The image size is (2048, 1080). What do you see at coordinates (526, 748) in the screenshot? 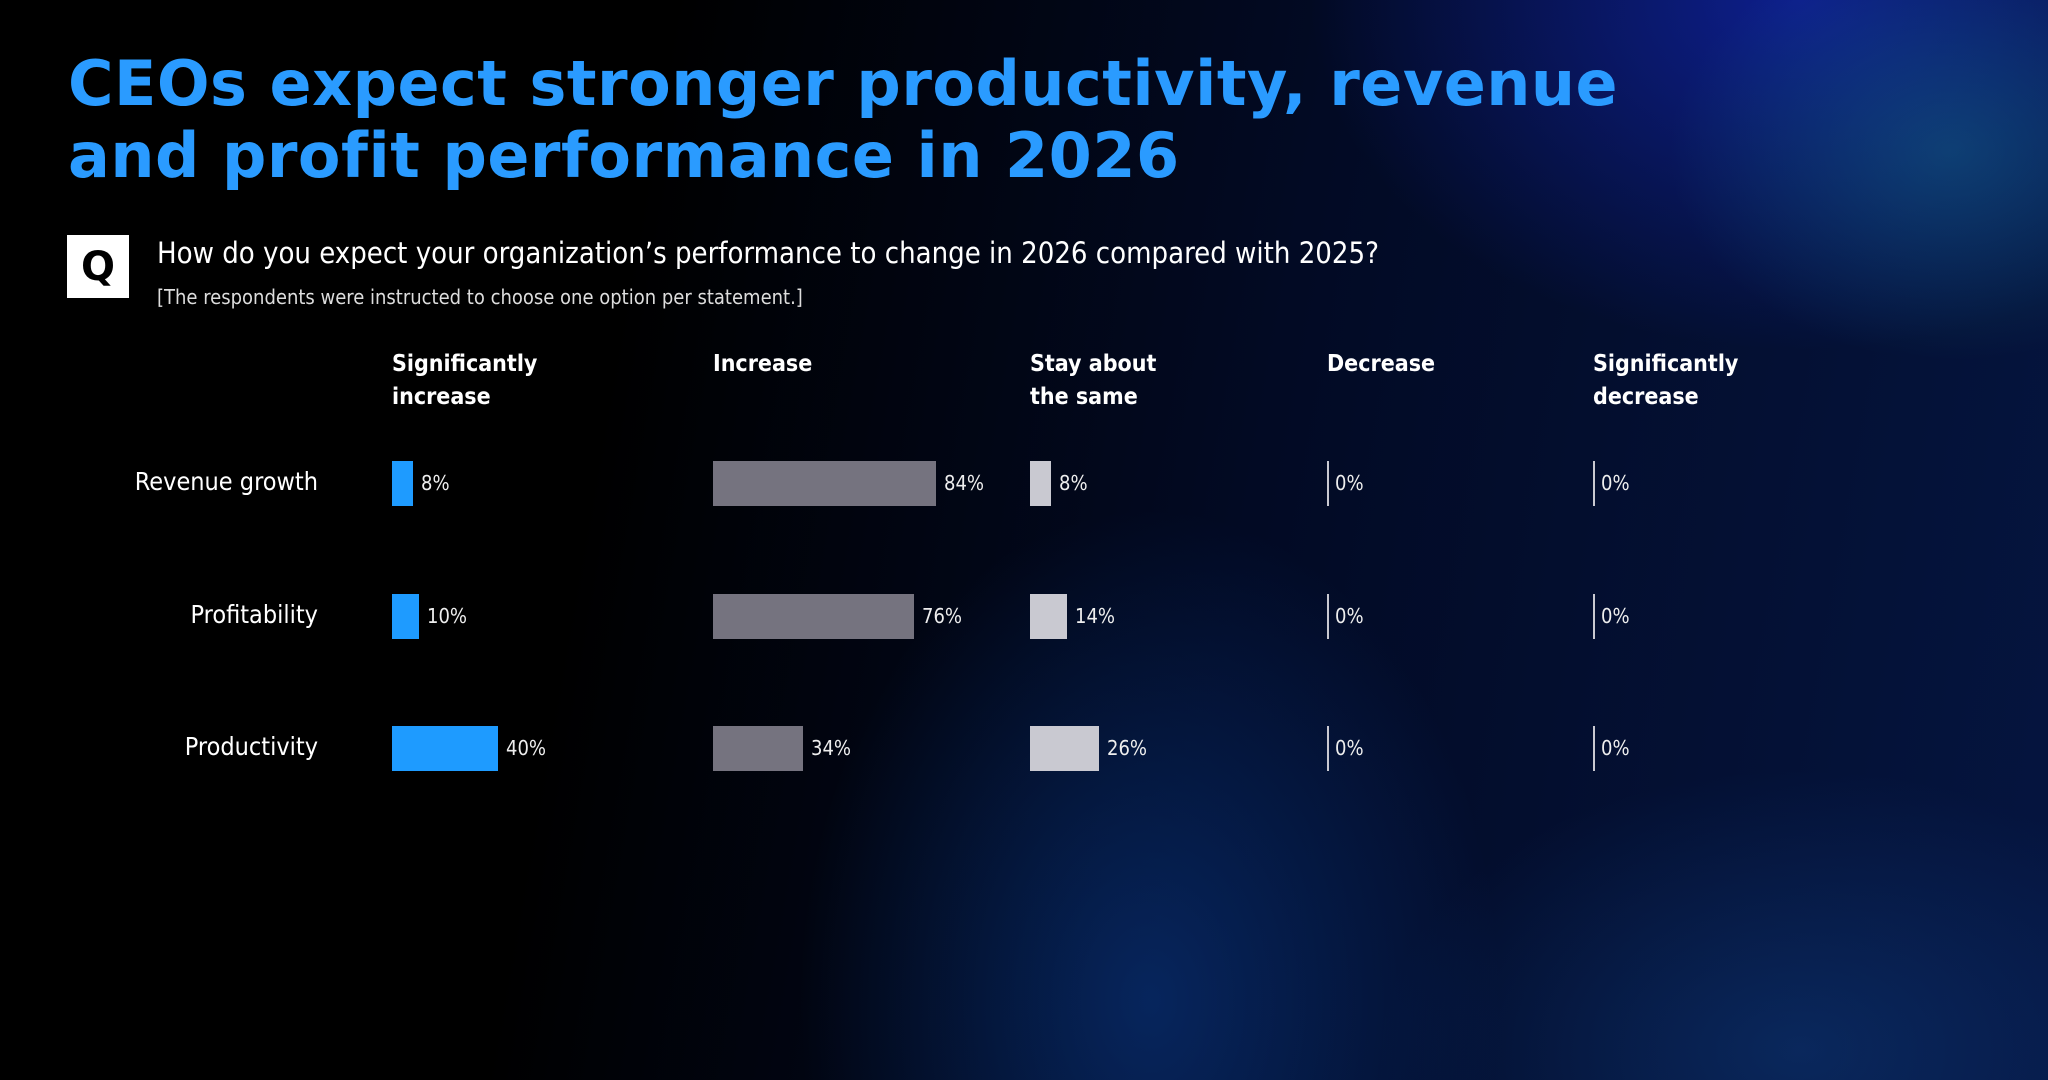
I see `data-label: 40%` at bounding box center [526, 748].